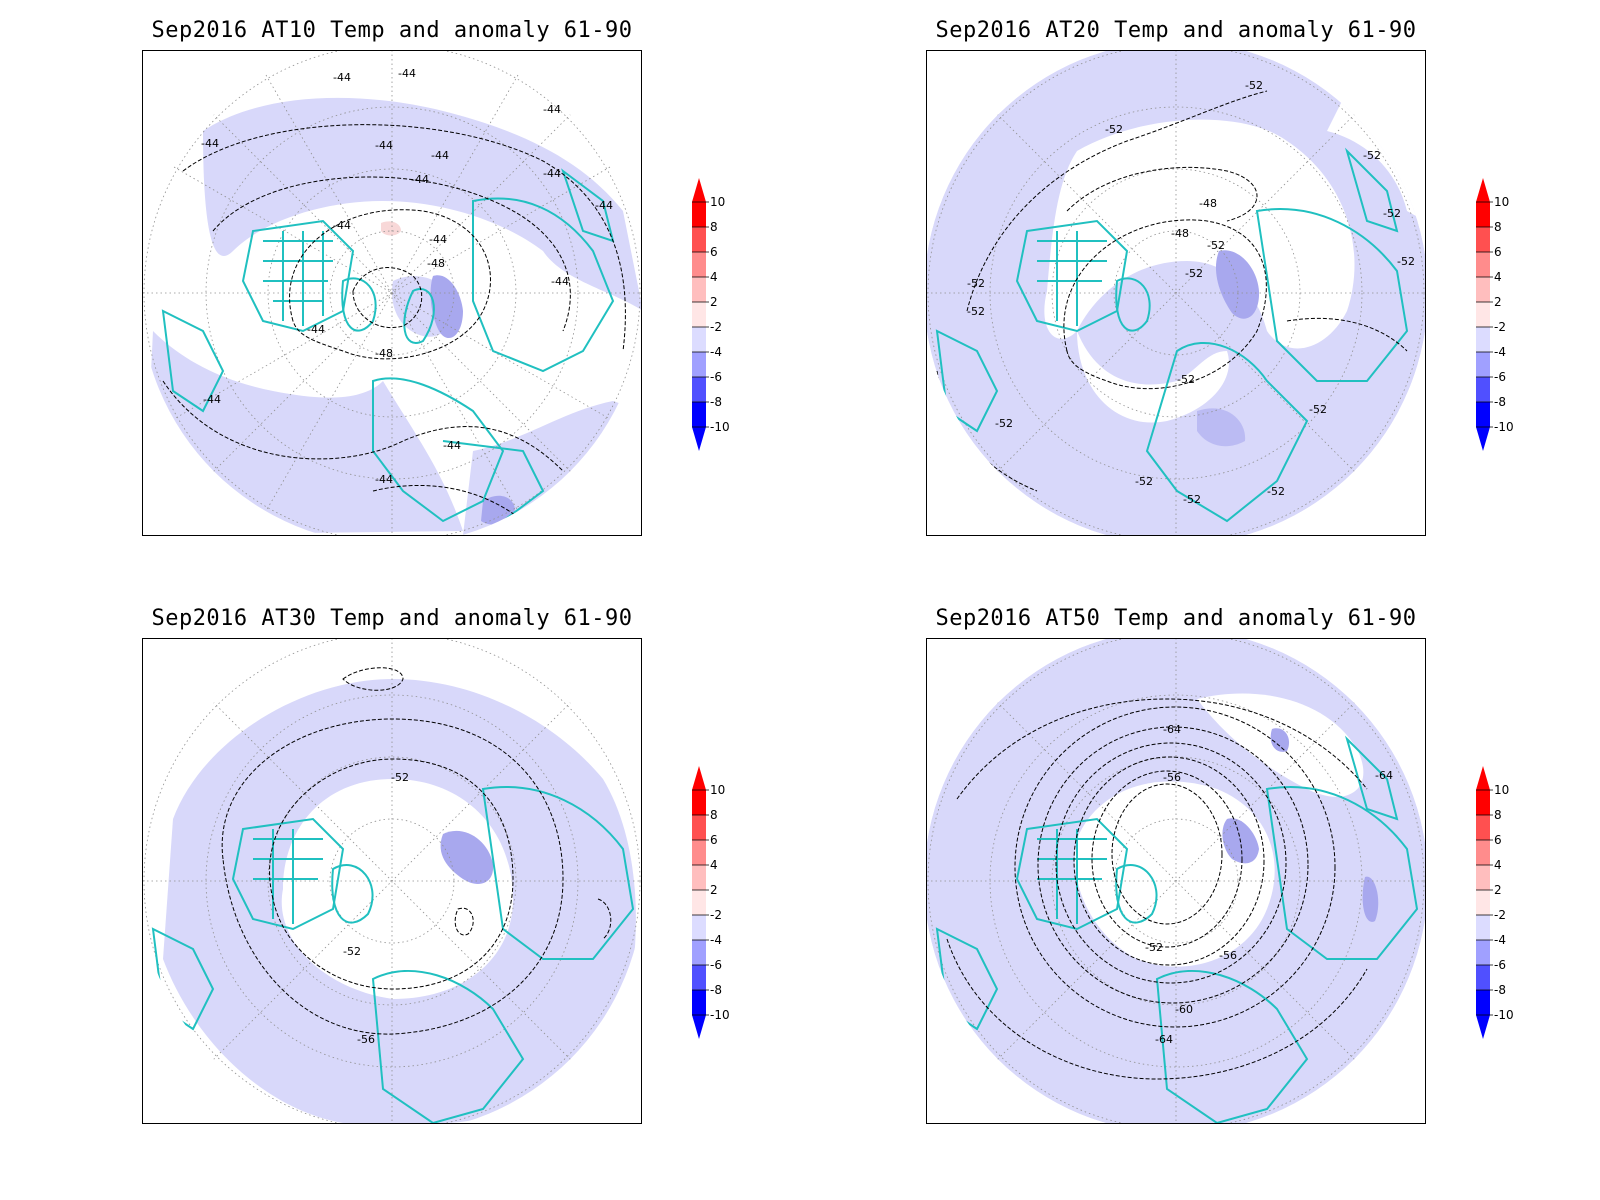  What do you see at coordinates (1384, 775) in the screenshot?
I see `contour-label: -64` at bounding box center [1384, 775].